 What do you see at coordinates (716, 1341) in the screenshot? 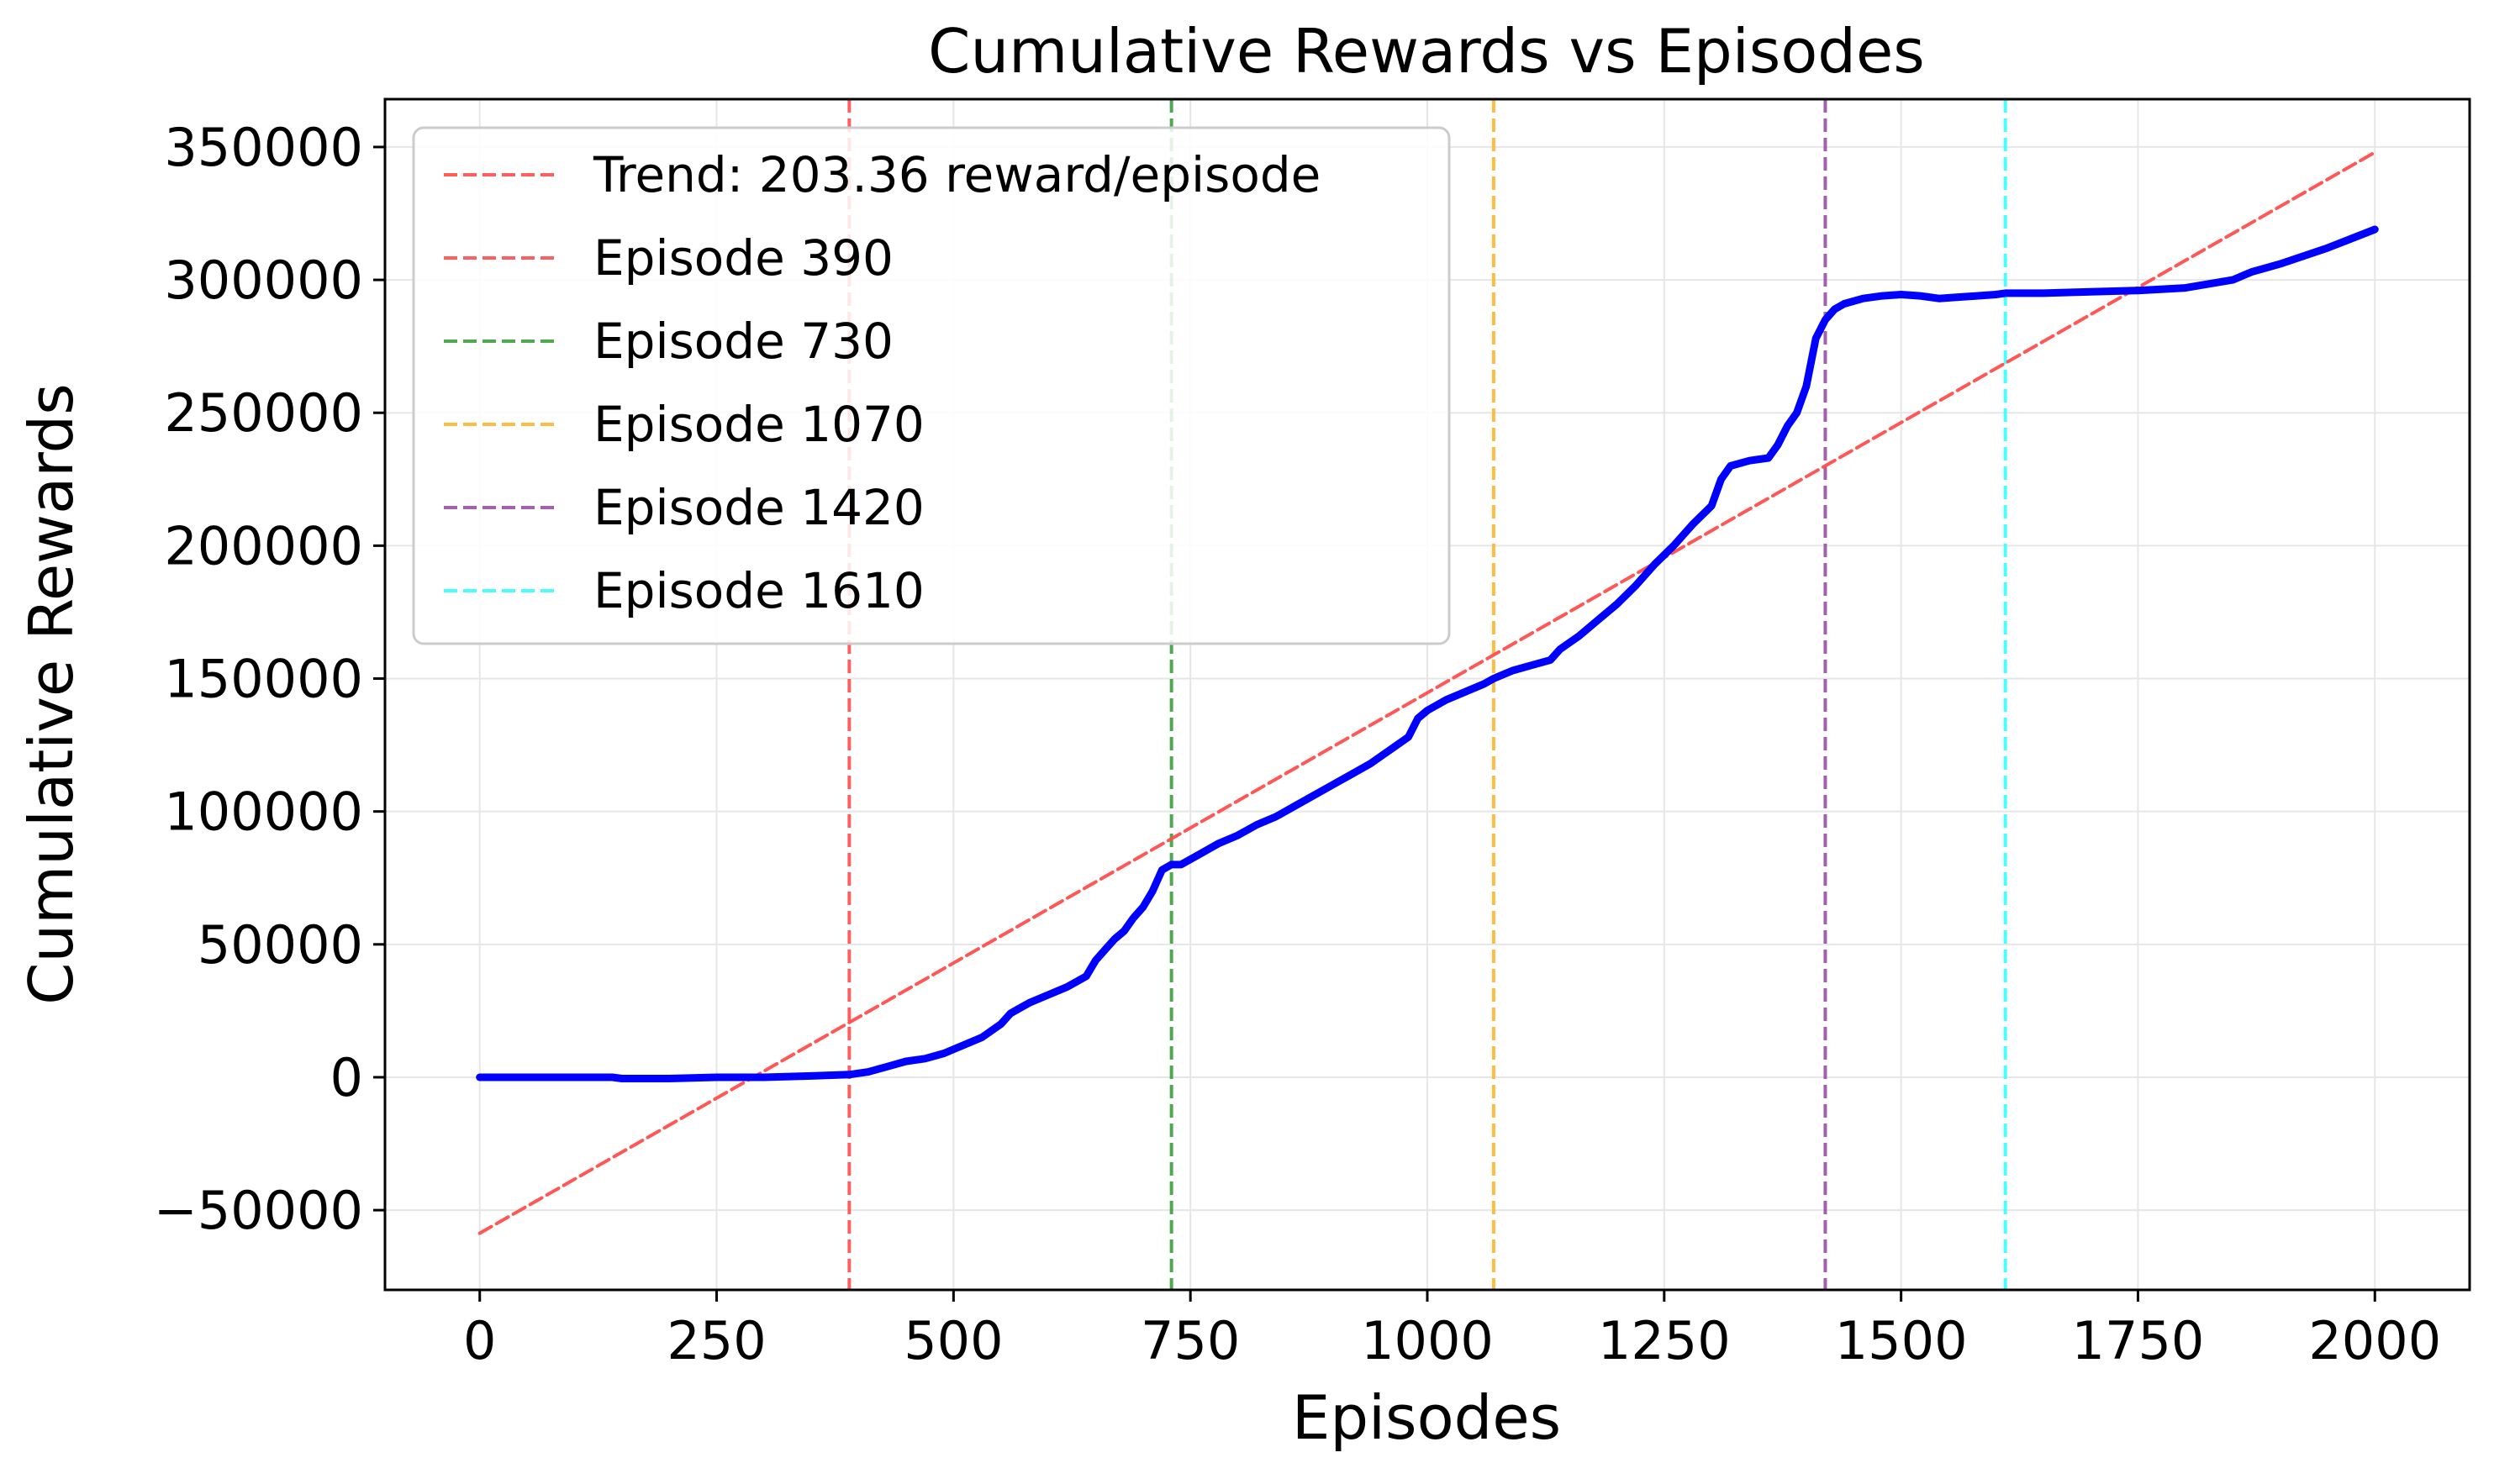
I see `x-tick-label: 250` at bounding box center [716, 1341].